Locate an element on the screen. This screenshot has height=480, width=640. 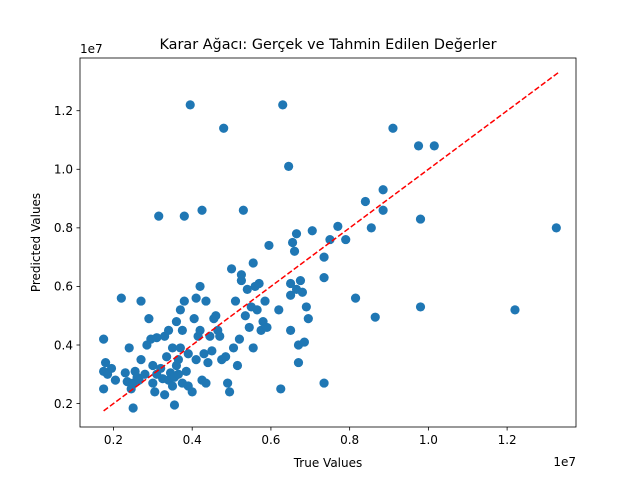
x-tick-label: 0.6 is located at coordinates (270, 440).